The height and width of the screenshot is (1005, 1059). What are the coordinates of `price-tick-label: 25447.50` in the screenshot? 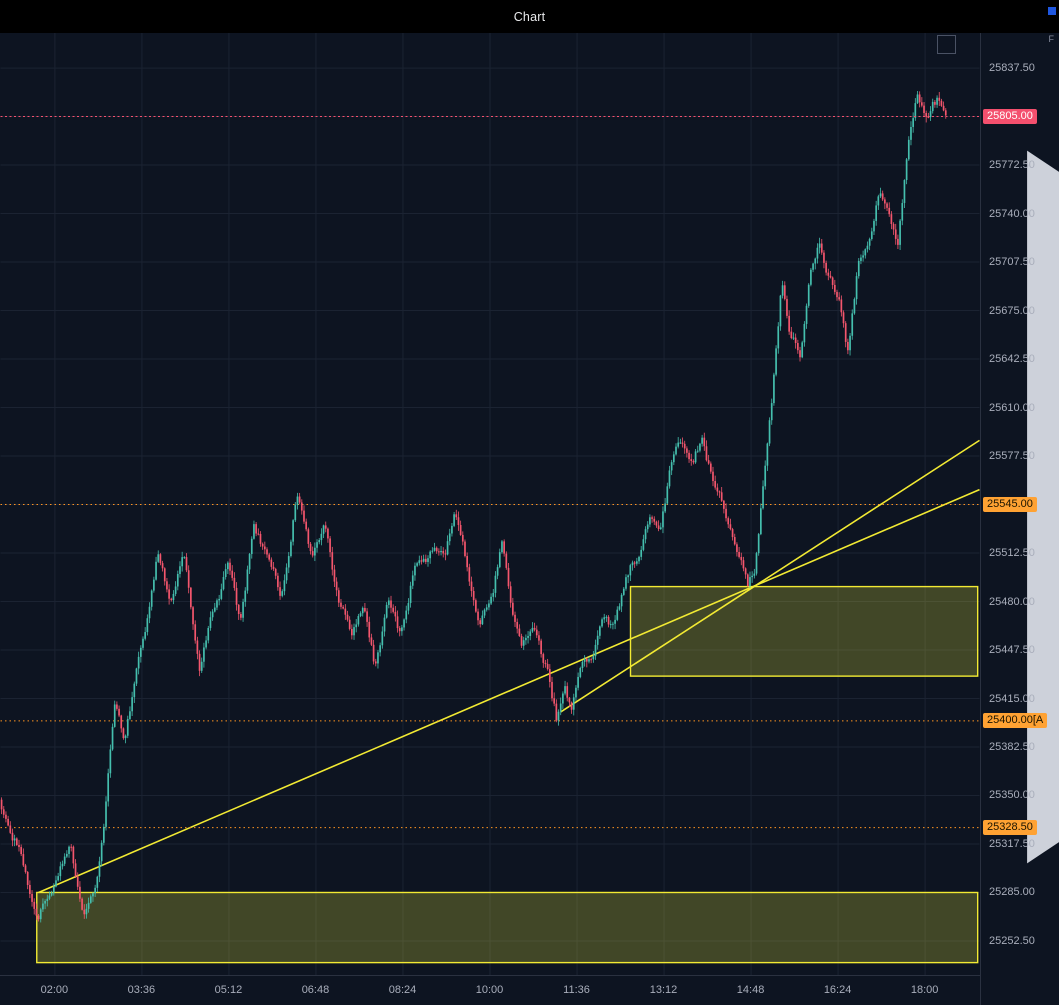 It's located at (1012, 650).